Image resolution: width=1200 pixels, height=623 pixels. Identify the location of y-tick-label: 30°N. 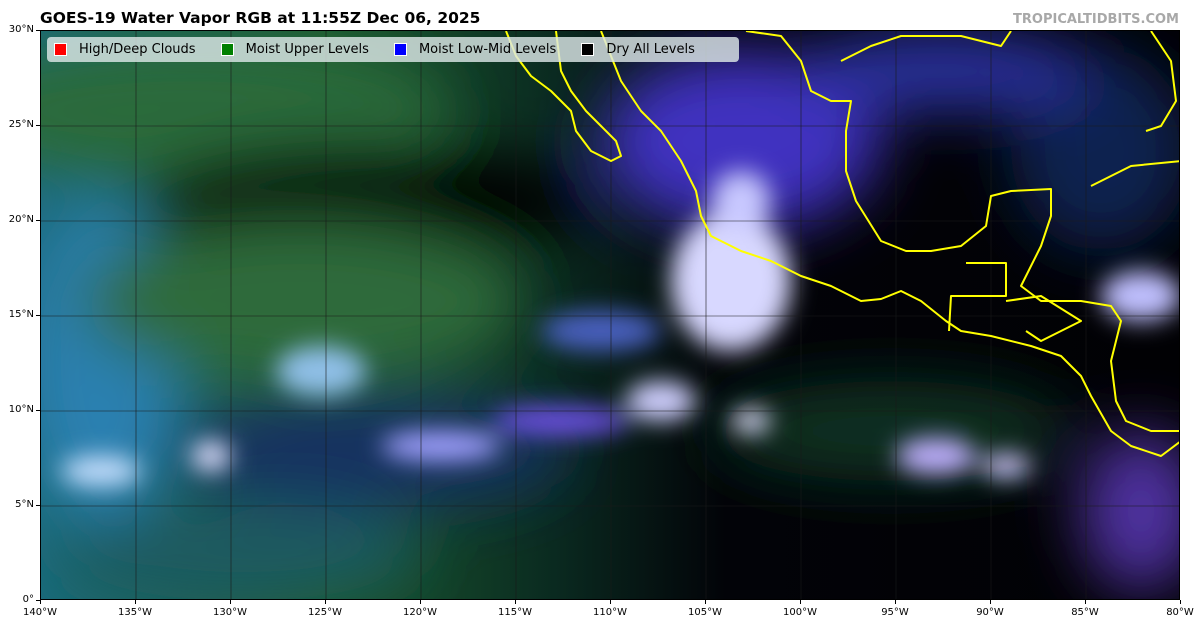
(21, 29).